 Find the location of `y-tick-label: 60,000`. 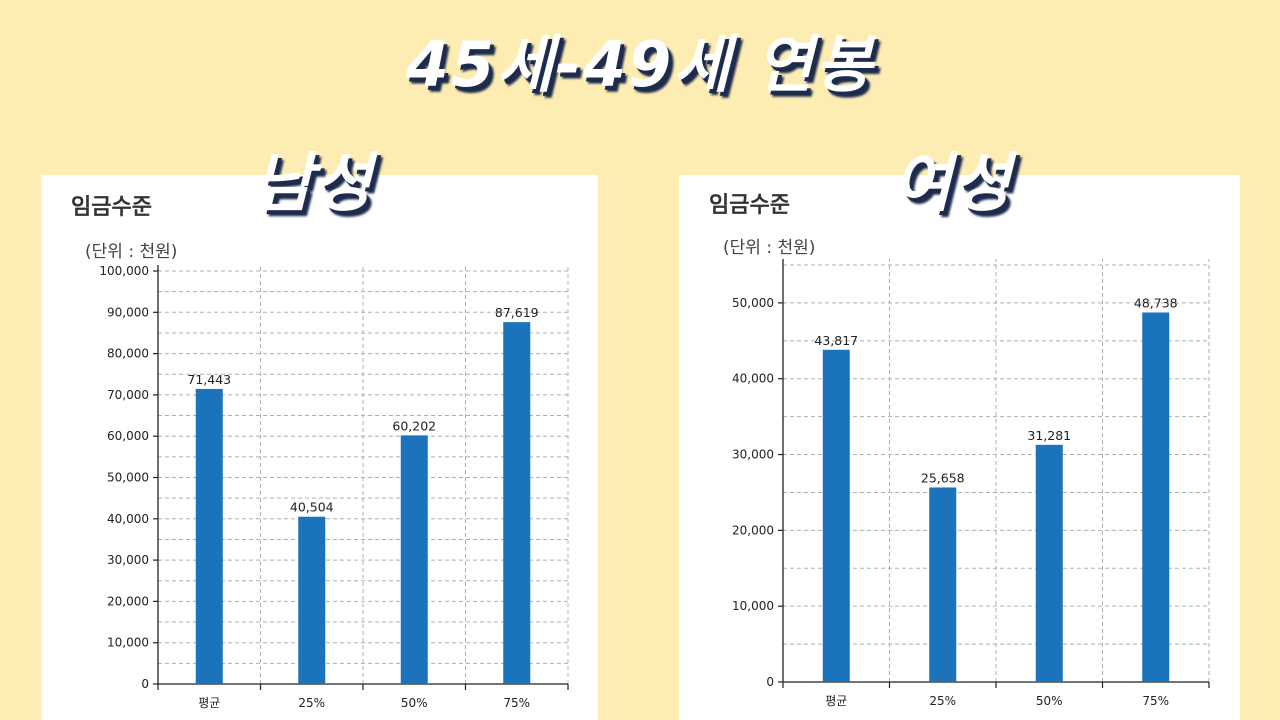

y-tick-label: 60,000 is located at coordinates (128, 436).